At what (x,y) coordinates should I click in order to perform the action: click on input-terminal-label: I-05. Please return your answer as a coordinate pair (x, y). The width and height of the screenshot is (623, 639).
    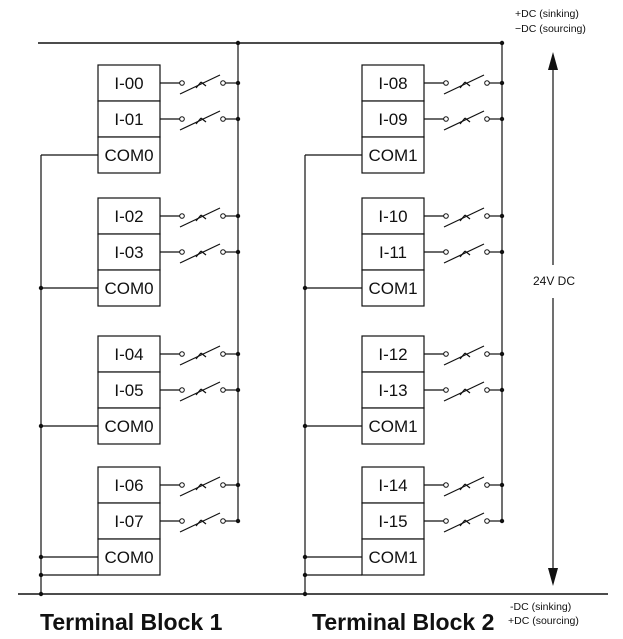
    Looking at the image, I should click on (128, 390).